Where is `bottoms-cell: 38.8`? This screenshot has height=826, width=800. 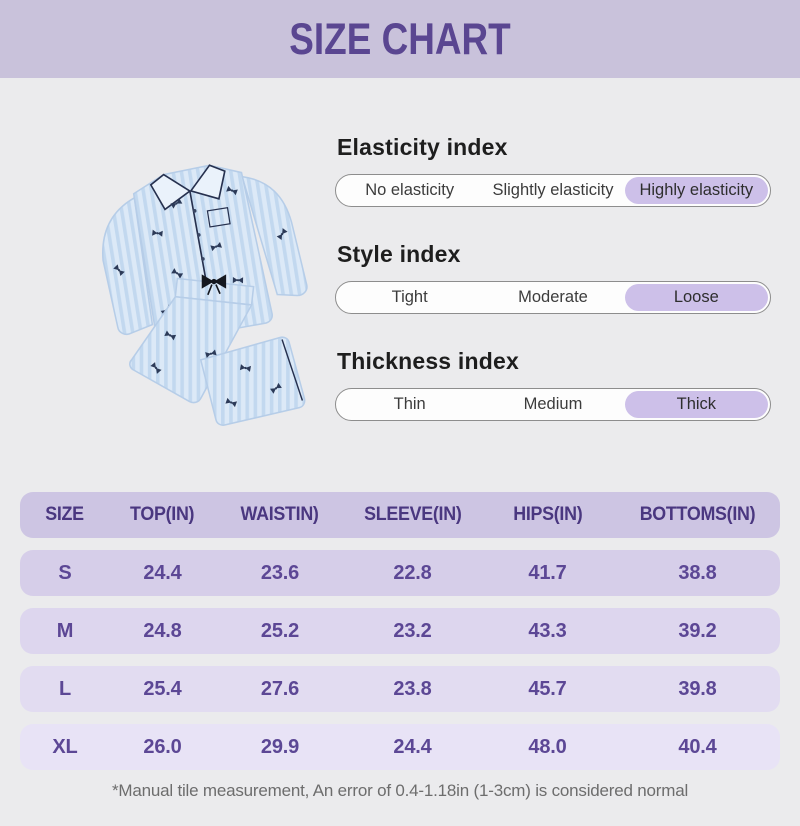 bottoms-cell: 38.8 is located at coordinates (697, 572).